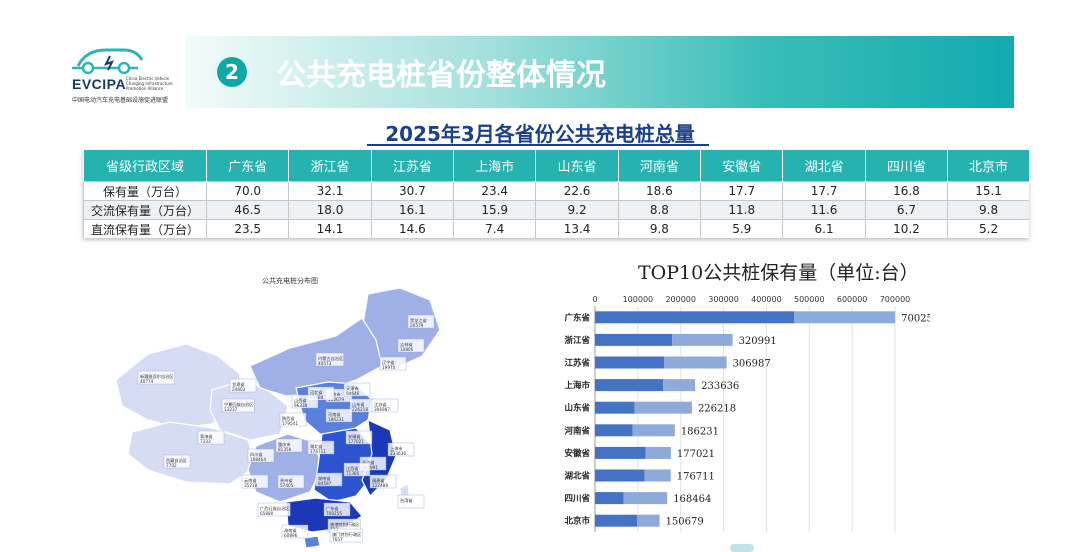 The image size is (1080, 552). I want to click on table-cell: 16.8, so click(906, 191).